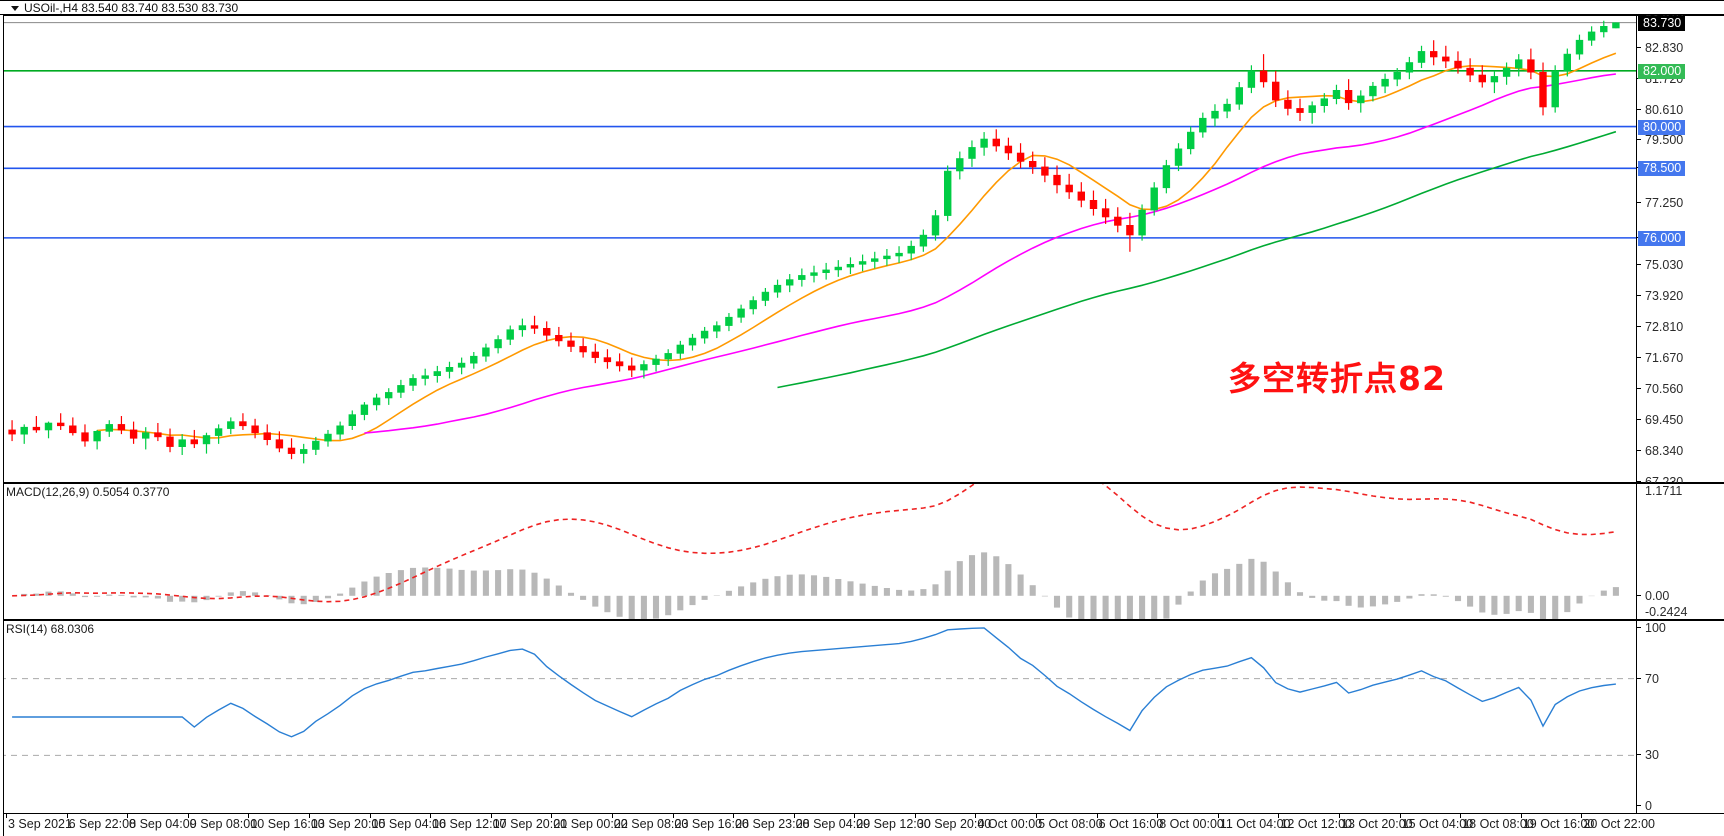 Image resolution: width=1724 pixels, height=836 pixels. What do you see at coordinates (590, 824) in the screenshot?
I see `date-axis-label: 21 Sep 00:00` at bounding box center [590, 824].